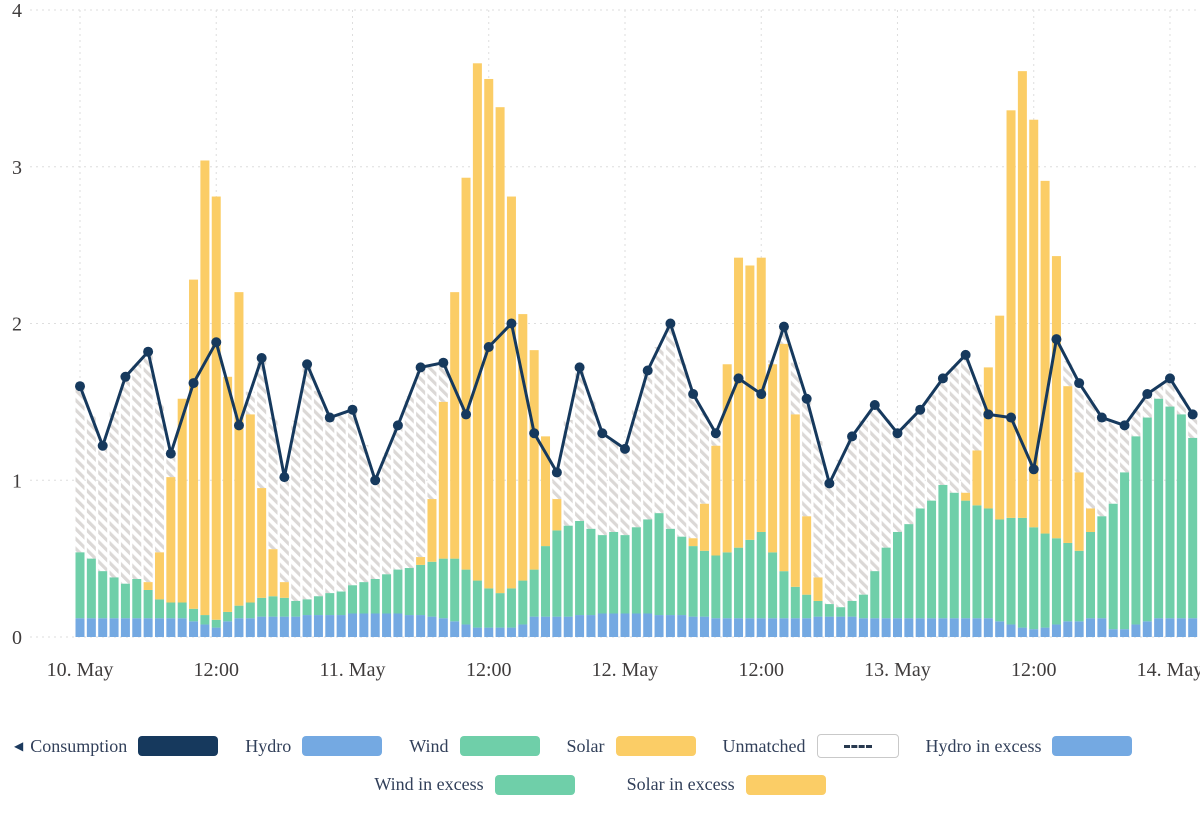 The image size is (1200, 830). Describe the element at coordinates (353, 670) in the screenshot. I see `svg-text: 11. May` at that location.